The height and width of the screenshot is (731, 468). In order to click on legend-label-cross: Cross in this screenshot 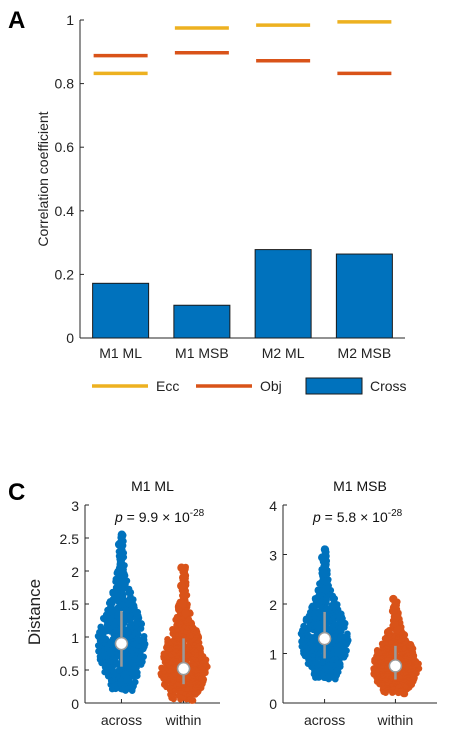, I will do `click(388, 386)`.